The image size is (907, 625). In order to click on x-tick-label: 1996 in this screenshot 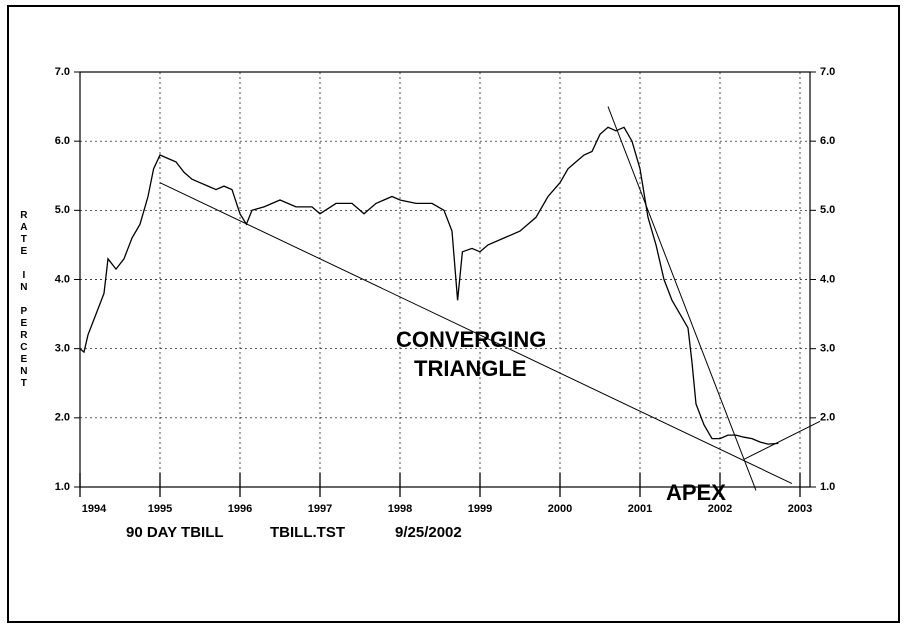, I will do `click(240, 509)`.